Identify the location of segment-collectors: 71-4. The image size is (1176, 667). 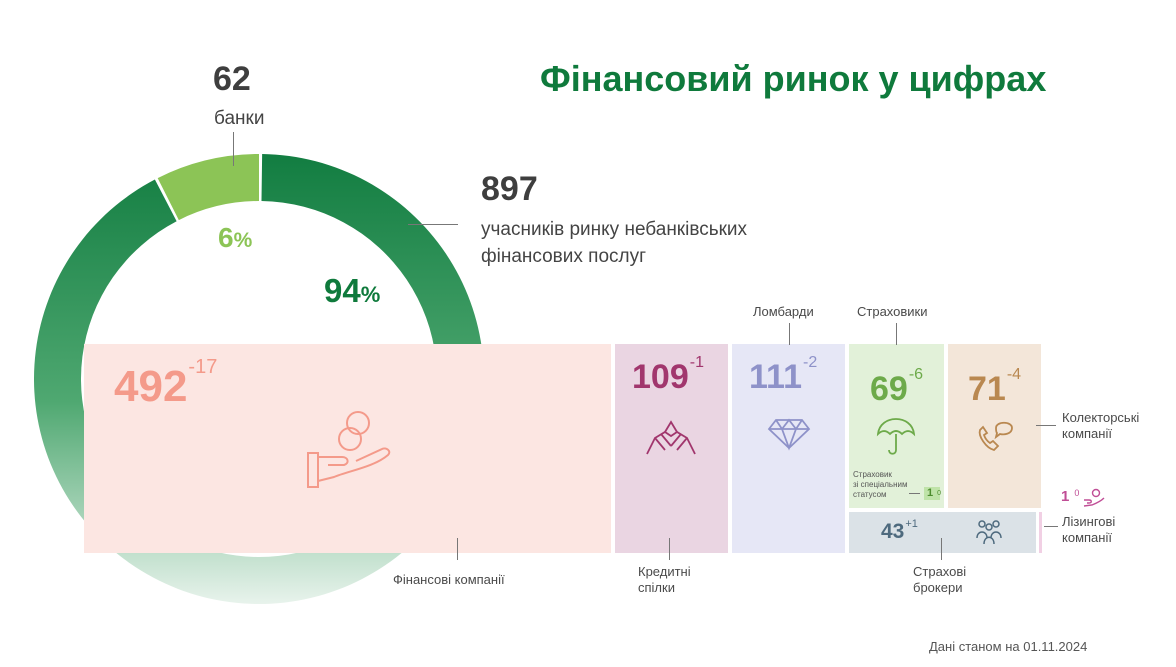
(994, 426).